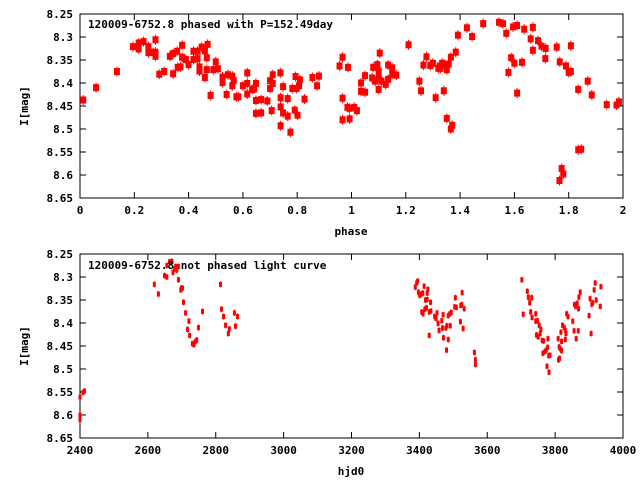 The height and width of the screenshot is (480, 640). Describe the element at coordinates (63, 277) in the screenshot. I see `y-tick-label: 8.3` at that location.